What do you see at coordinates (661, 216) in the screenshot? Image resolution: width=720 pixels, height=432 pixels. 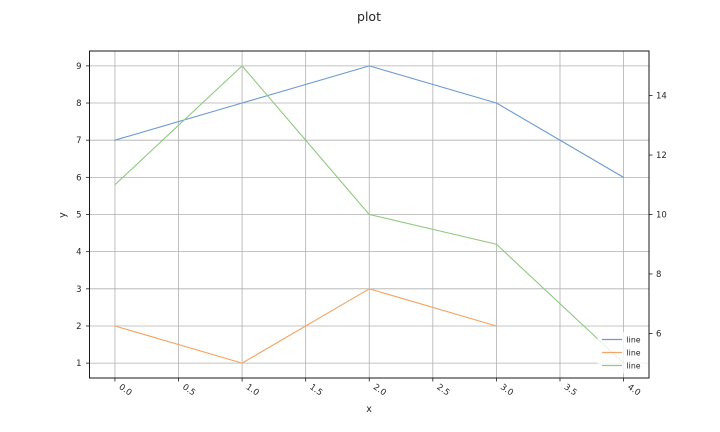 I see `y-tick-label-right: 10` at bounding box center [661, 216].